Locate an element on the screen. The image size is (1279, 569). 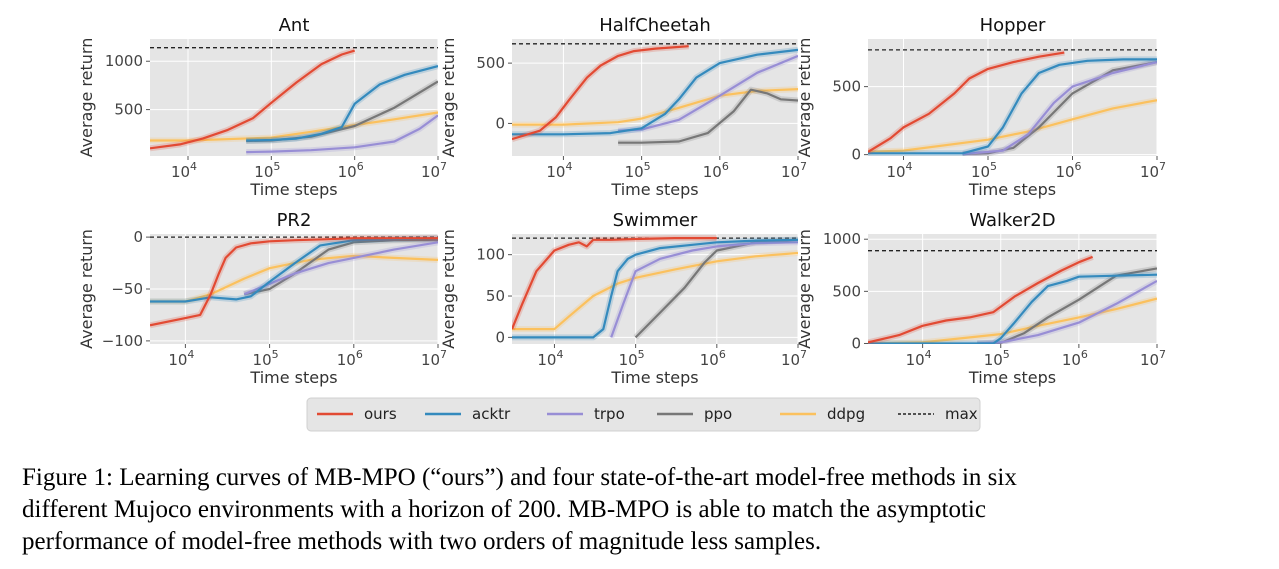
legend: ours acktr trpo ppo ddpg max is located at coordinates (643, 414).